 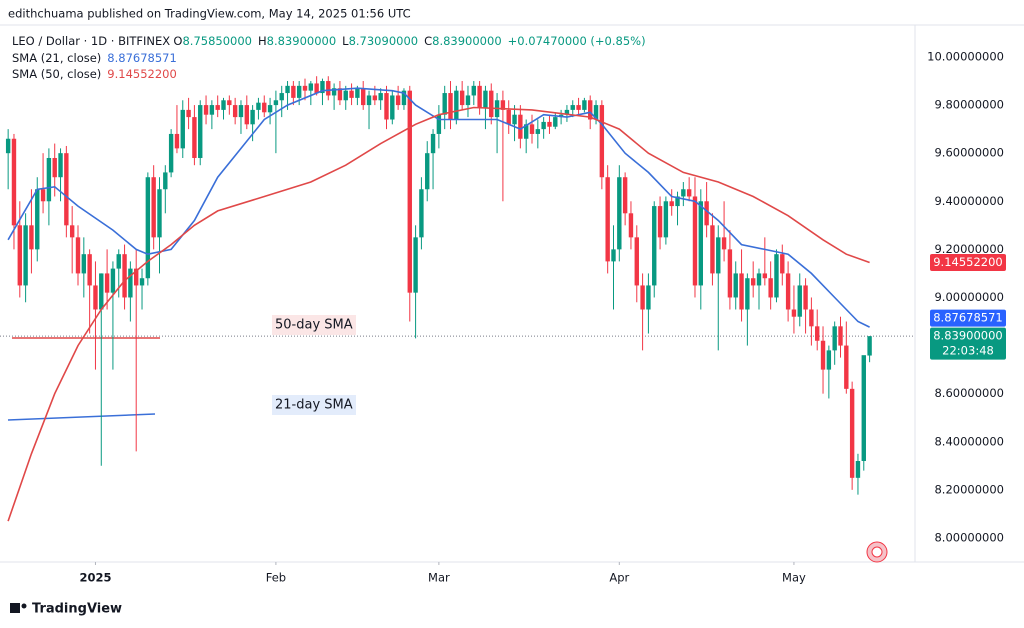 What do you see at coordinates (81, 417) in the screenshot?
I see `annotation-line` at bounding box center [81, 417].